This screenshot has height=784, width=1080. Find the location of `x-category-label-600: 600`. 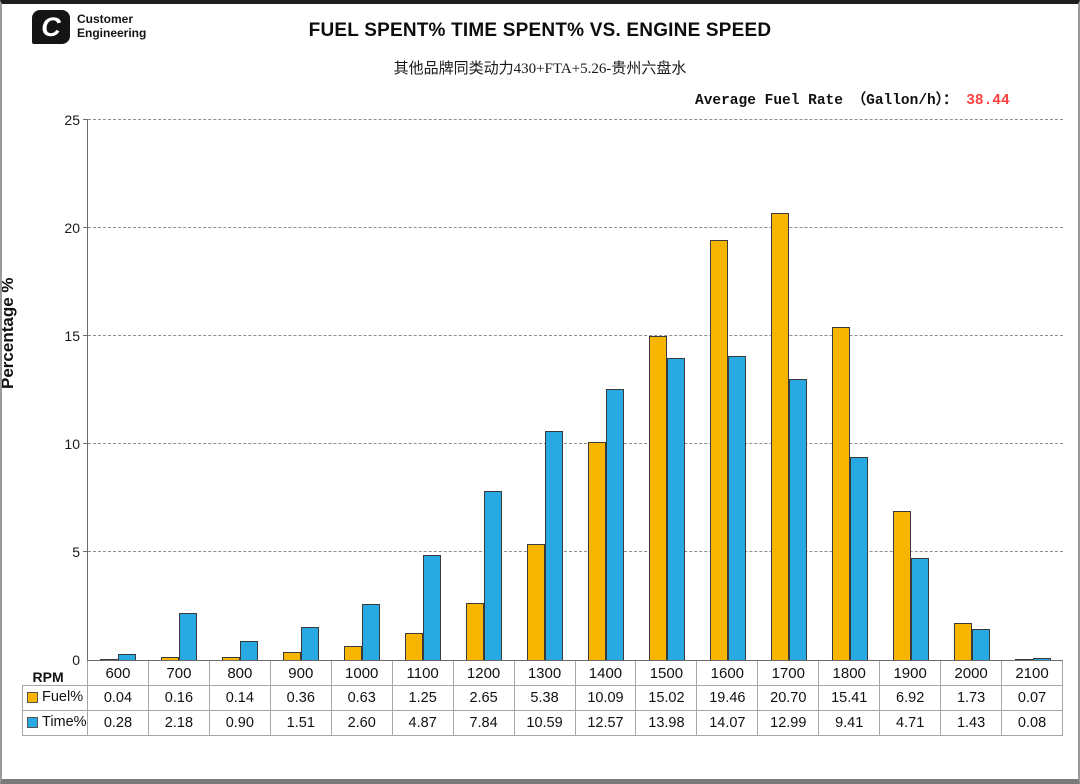

x-category-label-600: 600 is located at coordinates (118, 673).